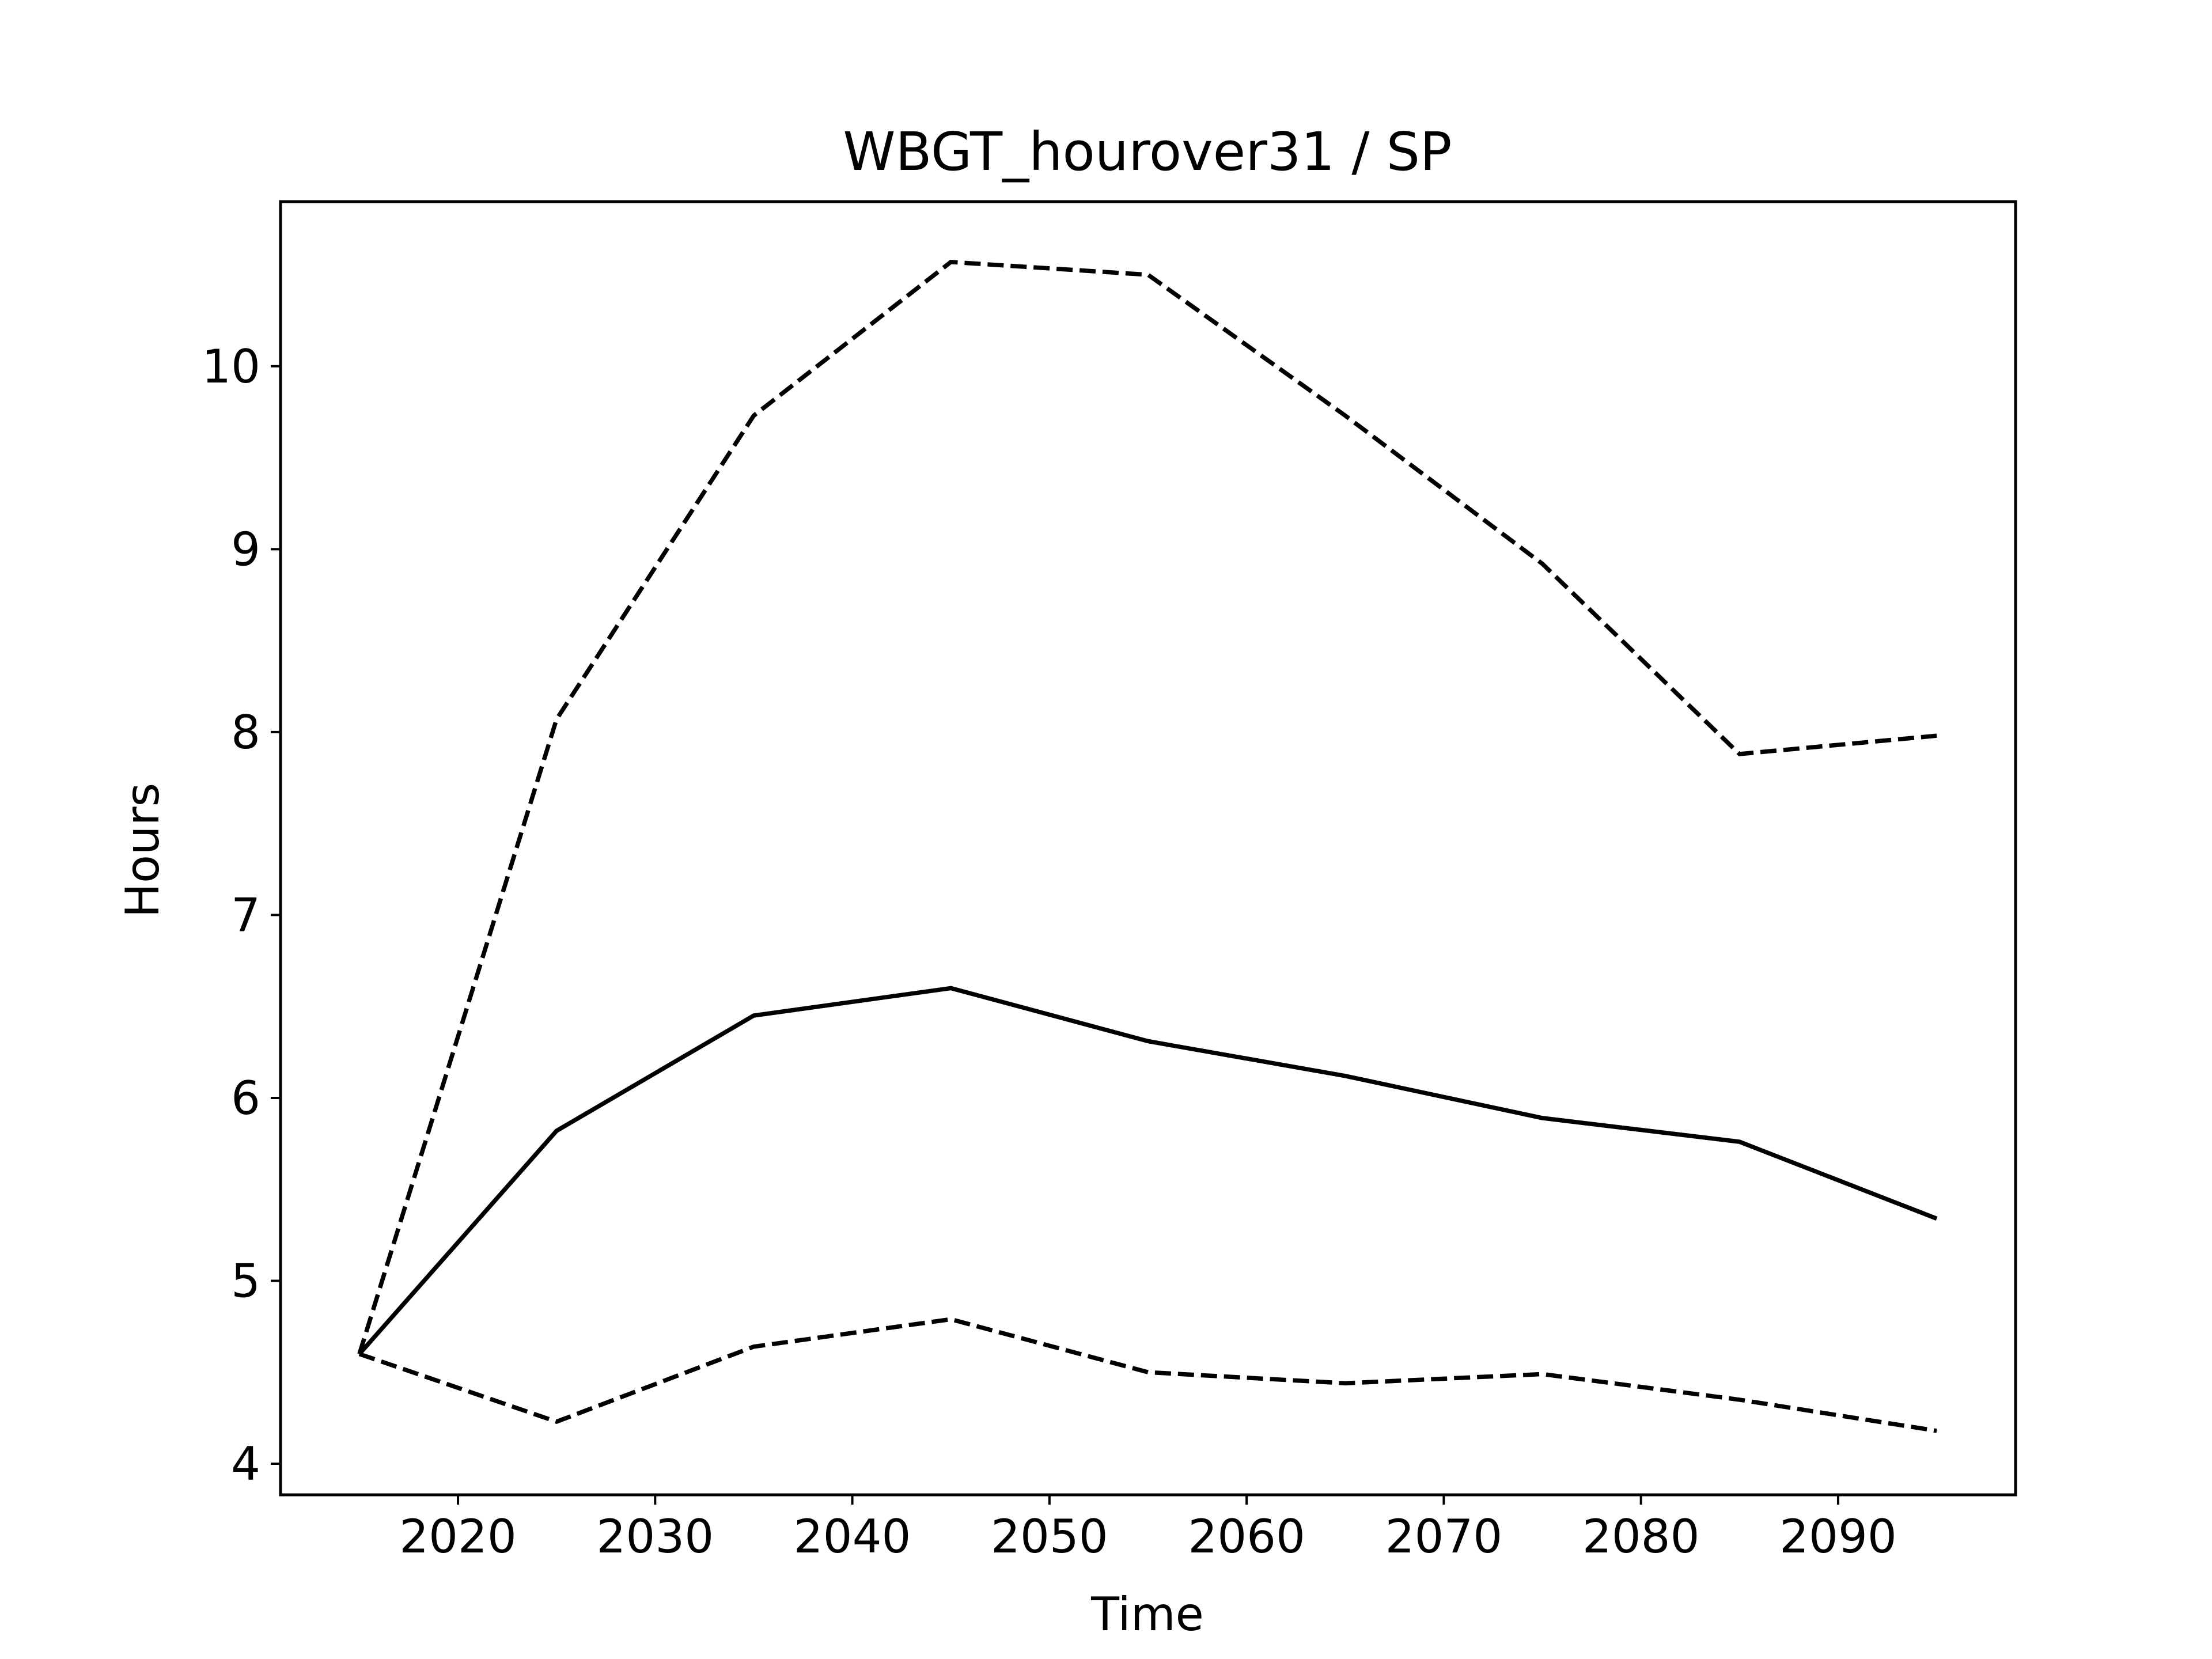 This screenshot has width=2212, height=1659. I want to click on y-tick-label: 5, so click(245, 1281).